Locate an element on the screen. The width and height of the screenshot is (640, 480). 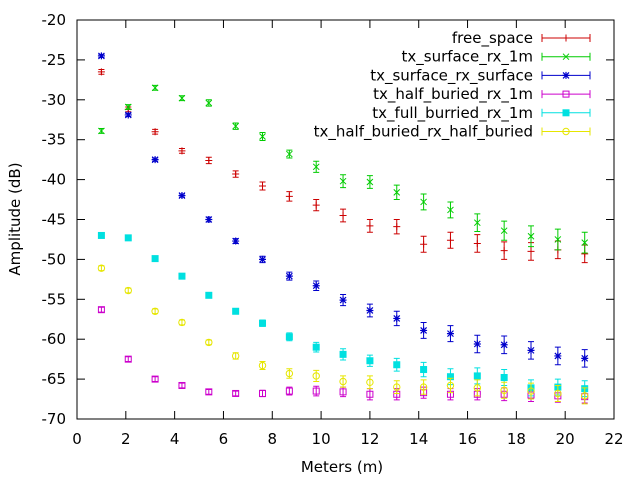
x-tick-label: 4 is located at coordinates (175, 439).